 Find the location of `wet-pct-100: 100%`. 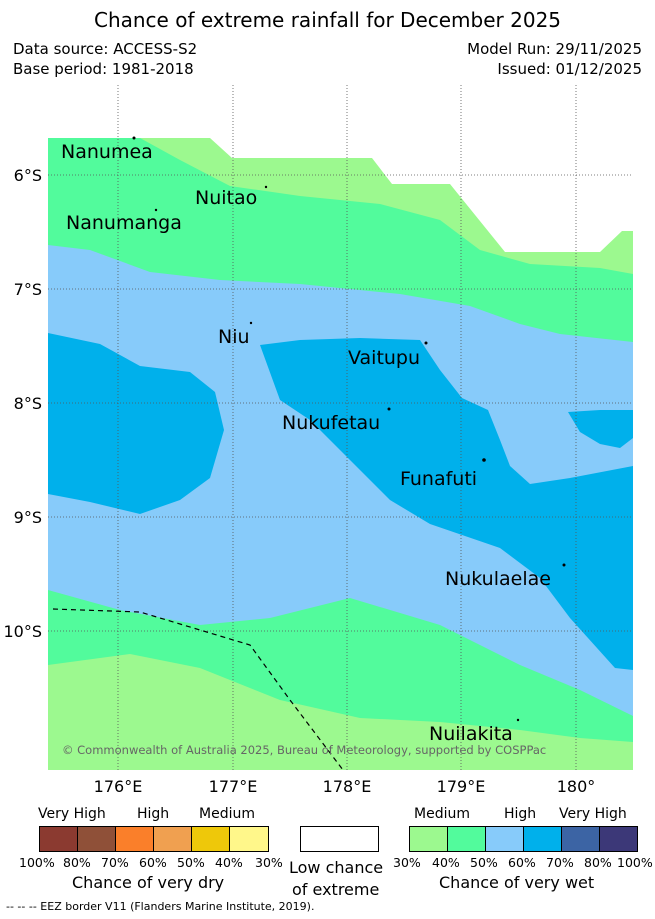

wet-pct-100: 100% is located at coordinates (635, 862).